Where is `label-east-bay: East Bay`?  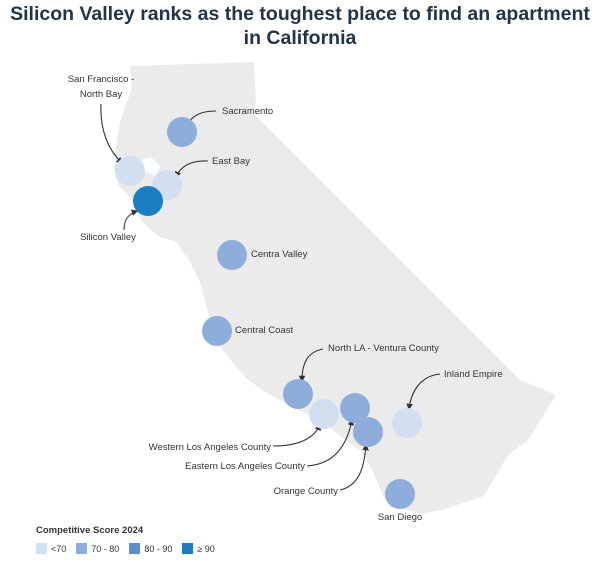 label-east-bay: East Bay is located at coordinates (231, 161).